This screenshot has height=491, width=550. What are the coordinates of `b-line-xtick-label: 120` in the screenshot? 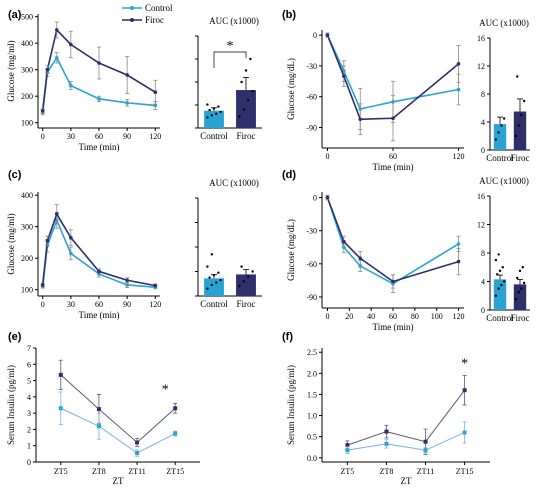 It's located at (459, 156).